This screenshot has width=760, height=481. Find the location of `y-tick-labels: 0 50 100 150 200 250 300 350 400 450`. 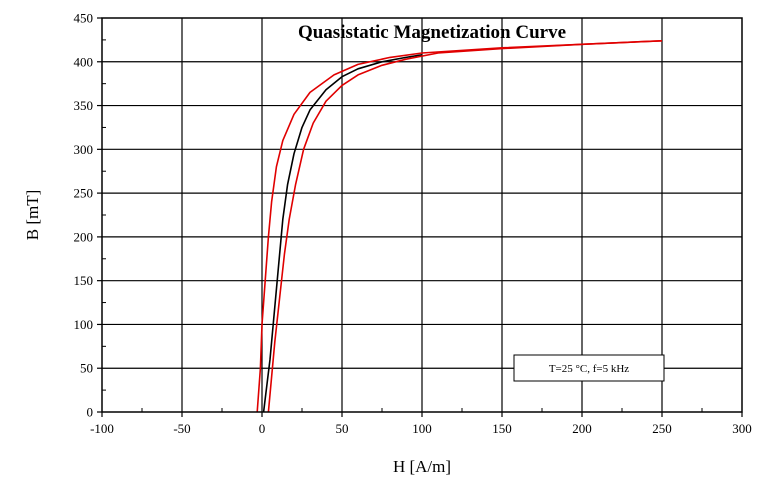

y-tick-labels: 0 50 100 150 200 250 300 350 400 450 is located at coordinates (84, 215).